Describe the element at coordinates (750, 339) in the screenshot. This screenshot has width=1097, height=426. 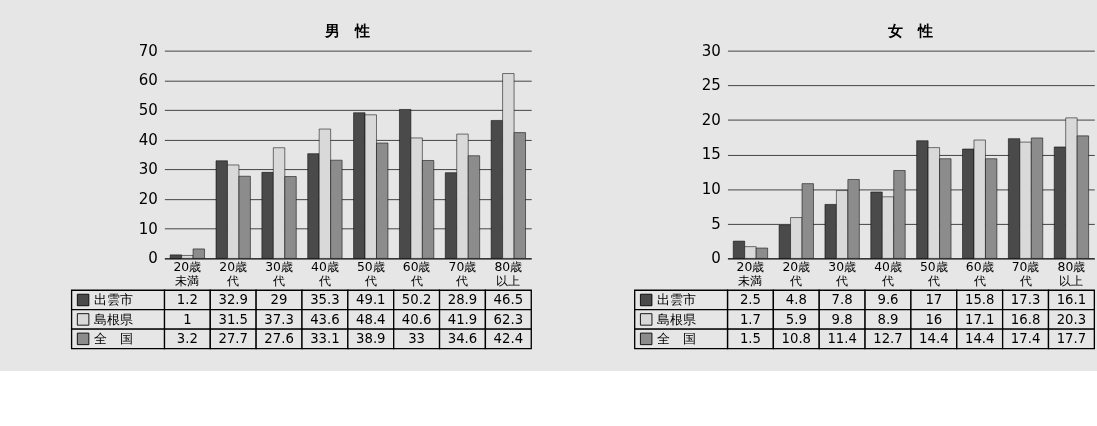
I see `data-label: 1.5` at that location.